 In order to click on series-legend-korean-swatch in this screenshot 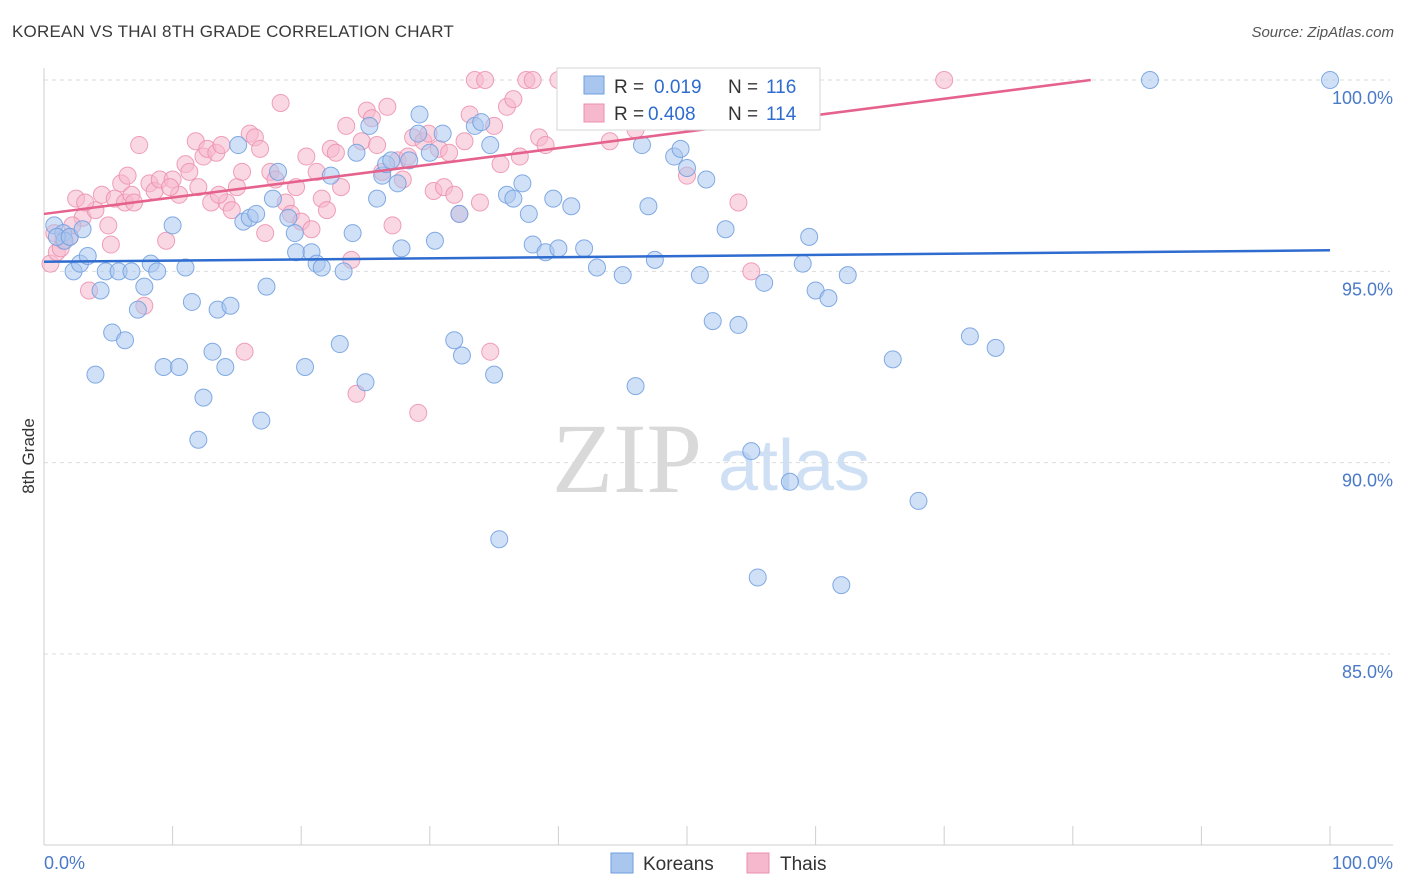, I will do `click(622, 863)`.